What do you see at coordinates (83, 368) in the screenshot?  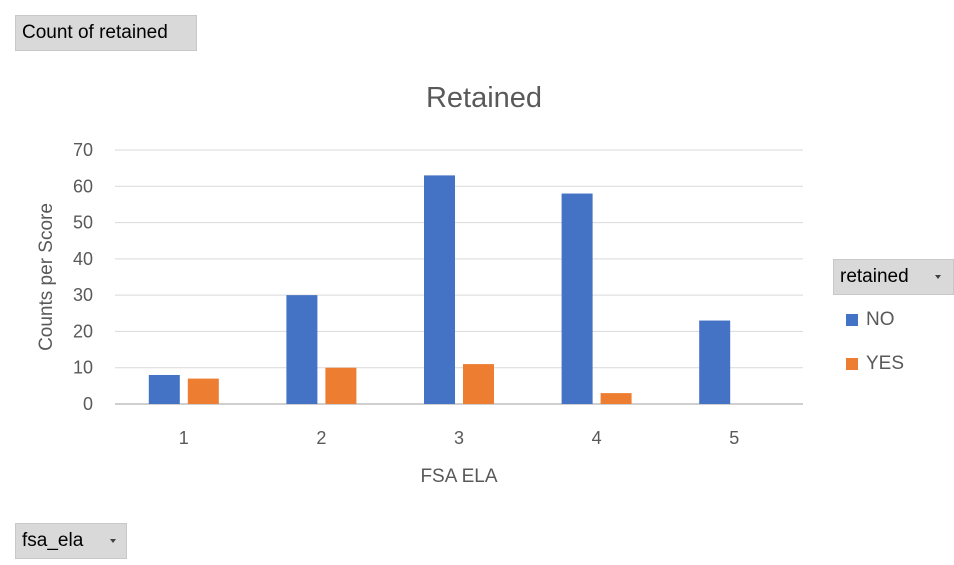 I see `y-tick-label: 10` at bounding box center [83, 368].